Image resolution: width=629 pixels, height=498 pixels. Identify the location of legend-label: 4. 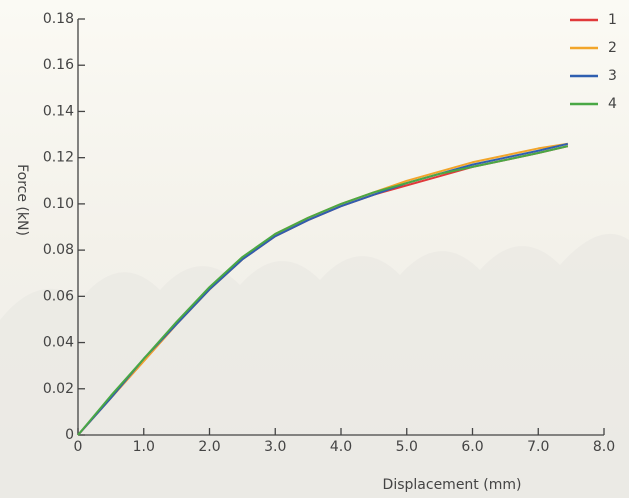
(612, 104).